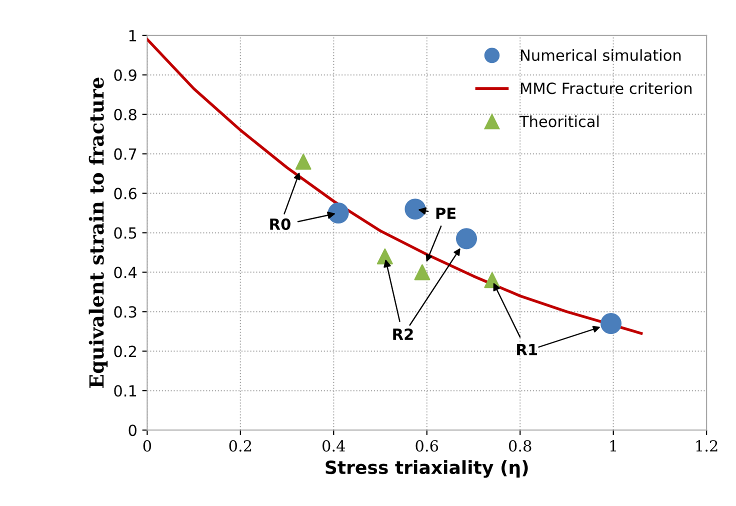 Image resolution: width=736 pixels, height=506 pixels. Describe the element at coordinates (125, 272) in the screenshot. I see `y-tick-label: 0.4` at that location.